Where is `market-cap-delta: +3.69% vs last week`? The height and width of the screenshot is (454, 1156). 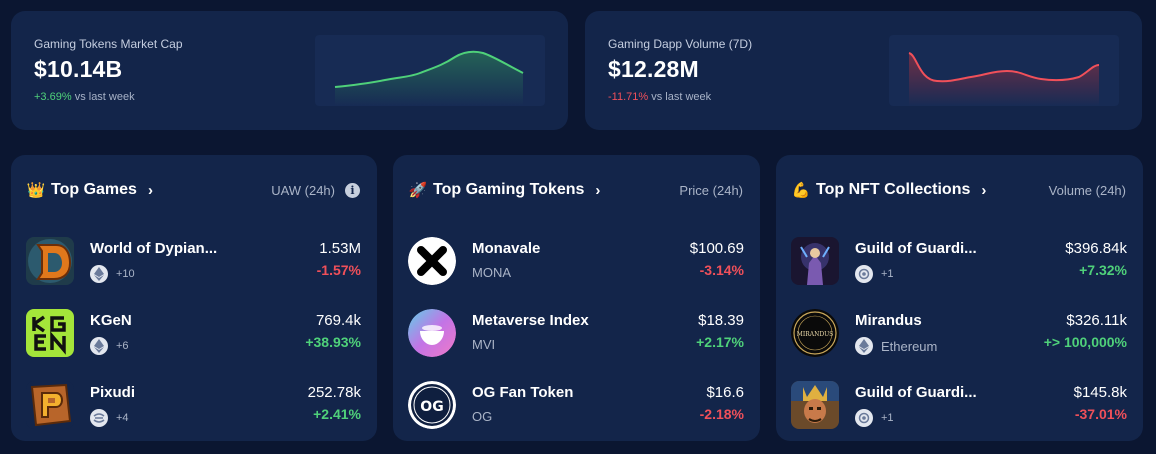
market-cap-delta: +3.69% vs last week is located at coordinates (84, 97).